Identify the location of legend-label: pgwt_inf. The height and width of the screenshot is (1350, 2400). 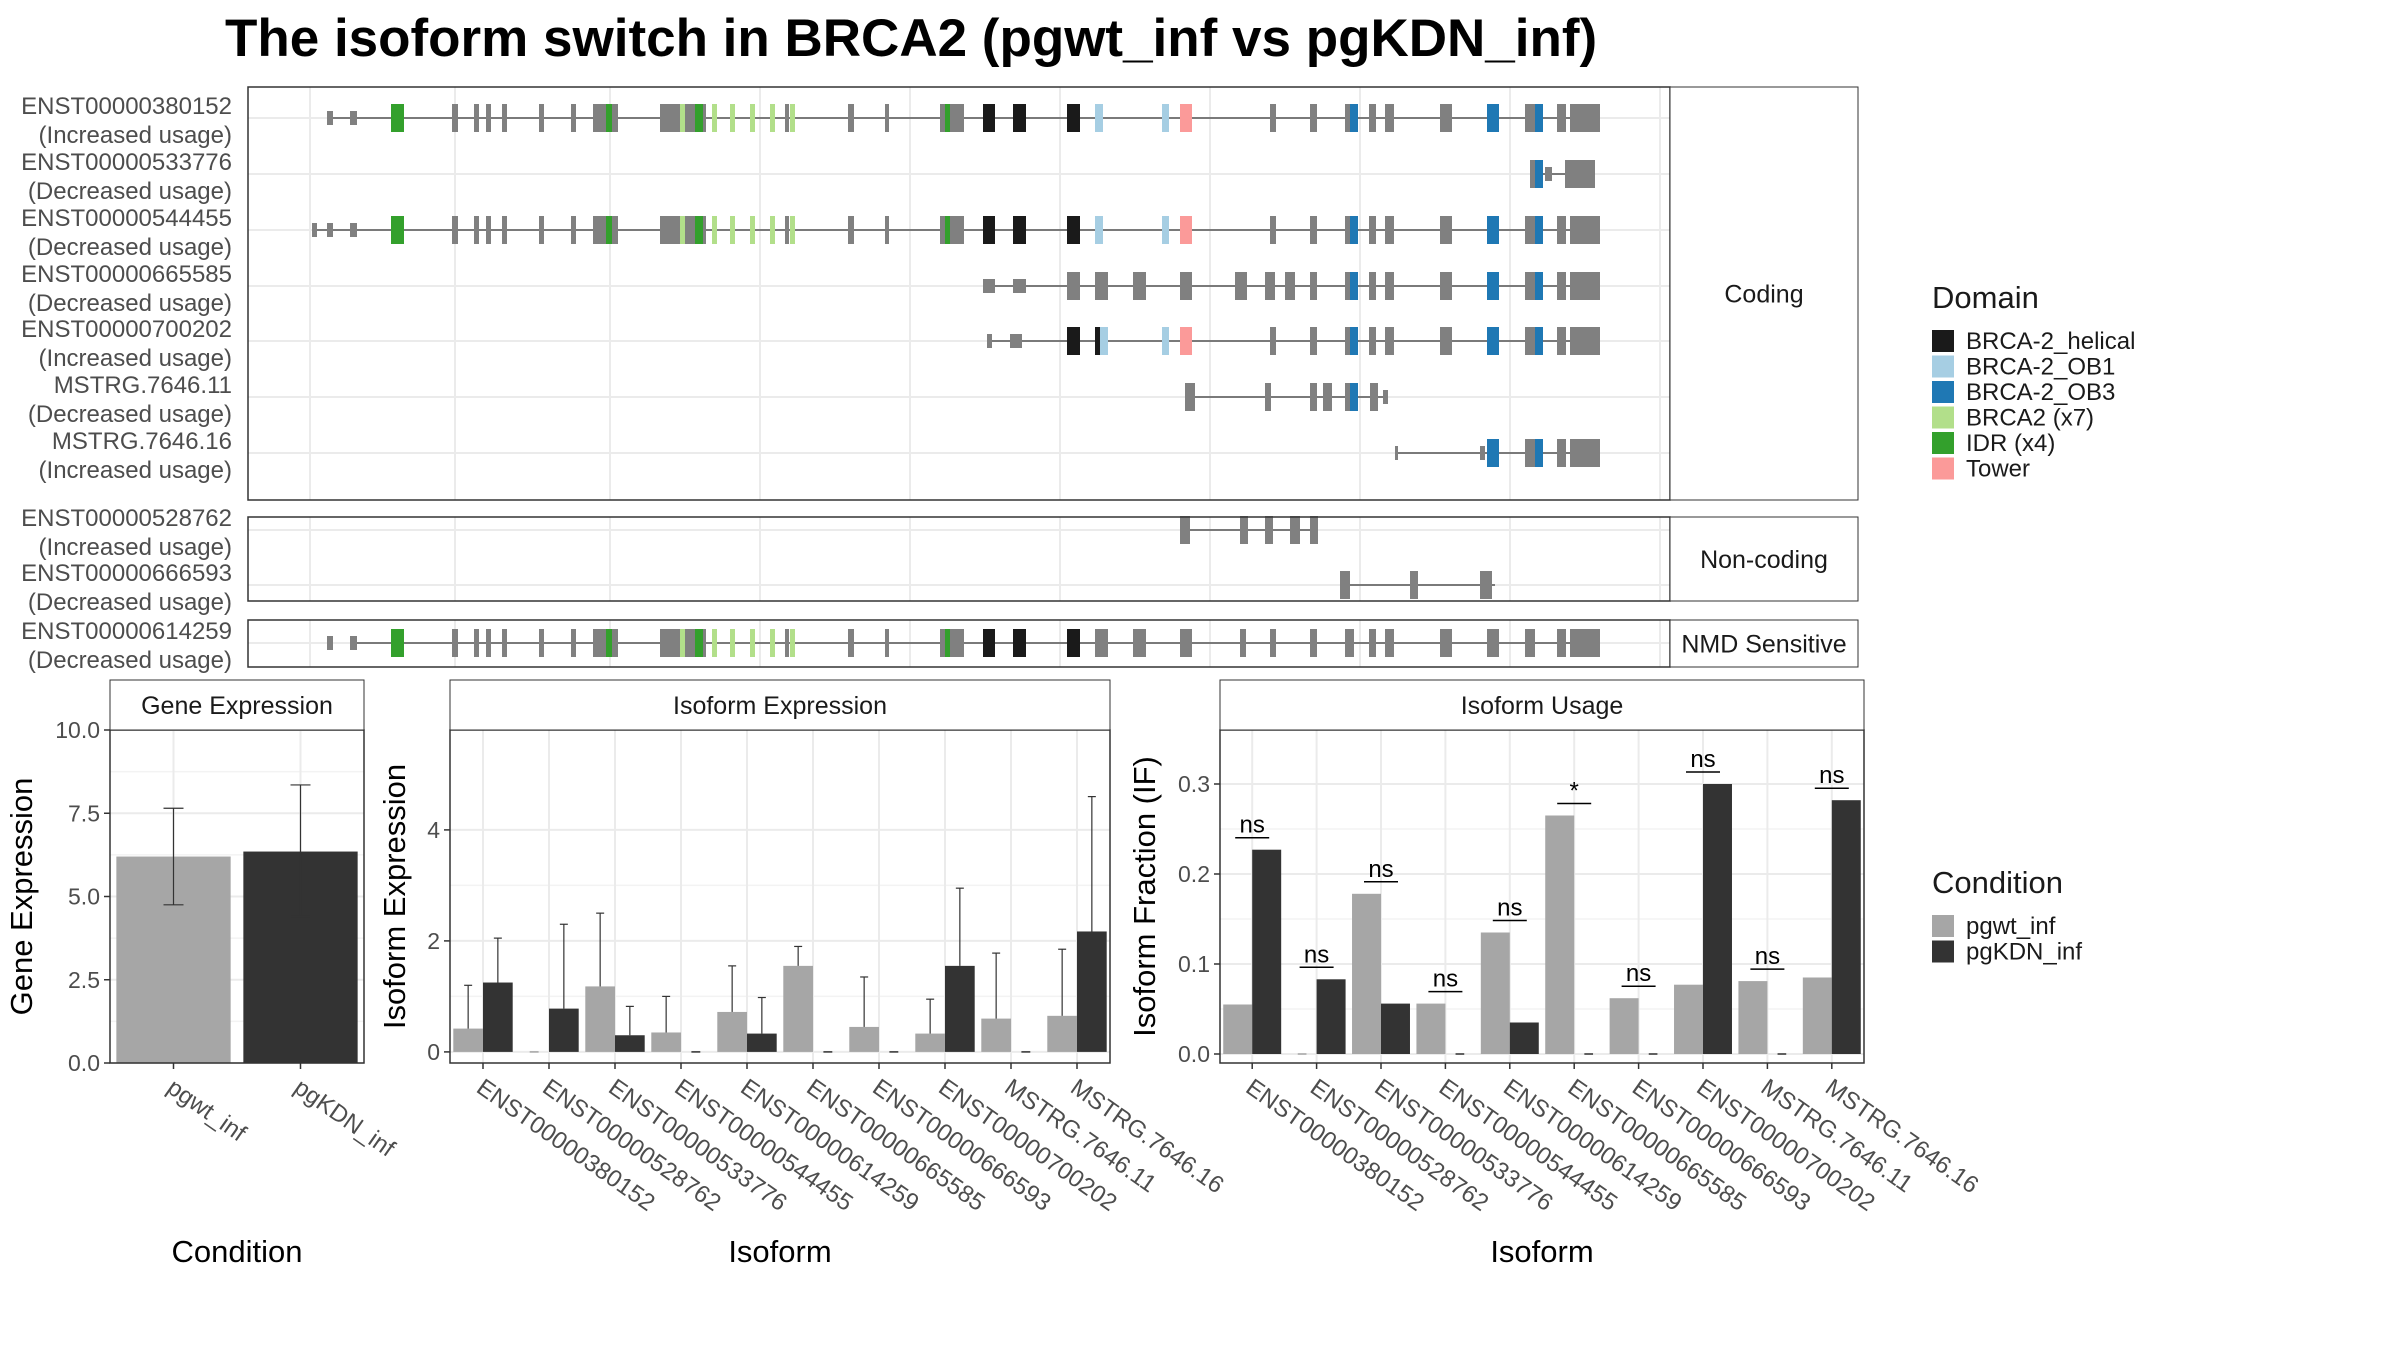
(2011, 926).